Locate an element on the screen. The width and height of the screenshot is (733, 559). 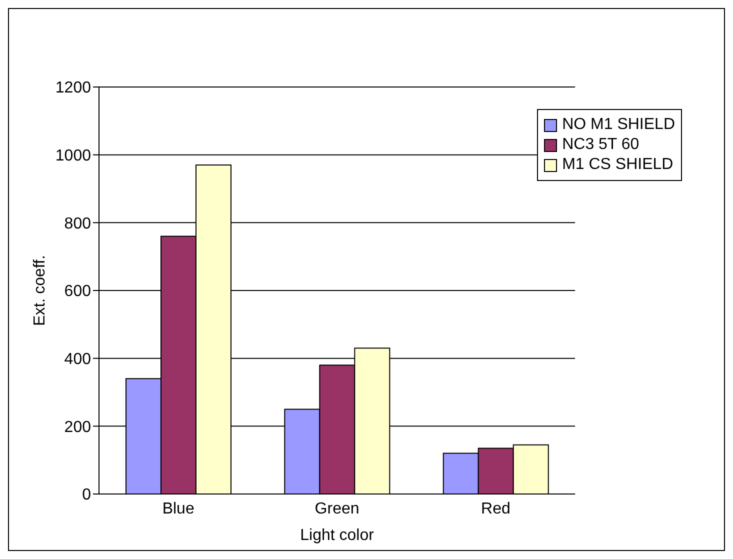
x-tick-label: Red is located at coordinates (495, 509).